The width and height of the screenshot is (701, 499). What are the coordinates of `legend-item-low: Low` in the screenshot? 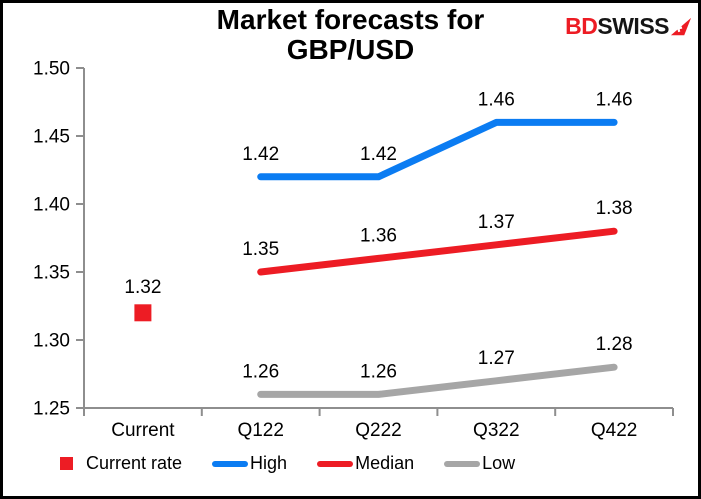 It's located at (479, 463).